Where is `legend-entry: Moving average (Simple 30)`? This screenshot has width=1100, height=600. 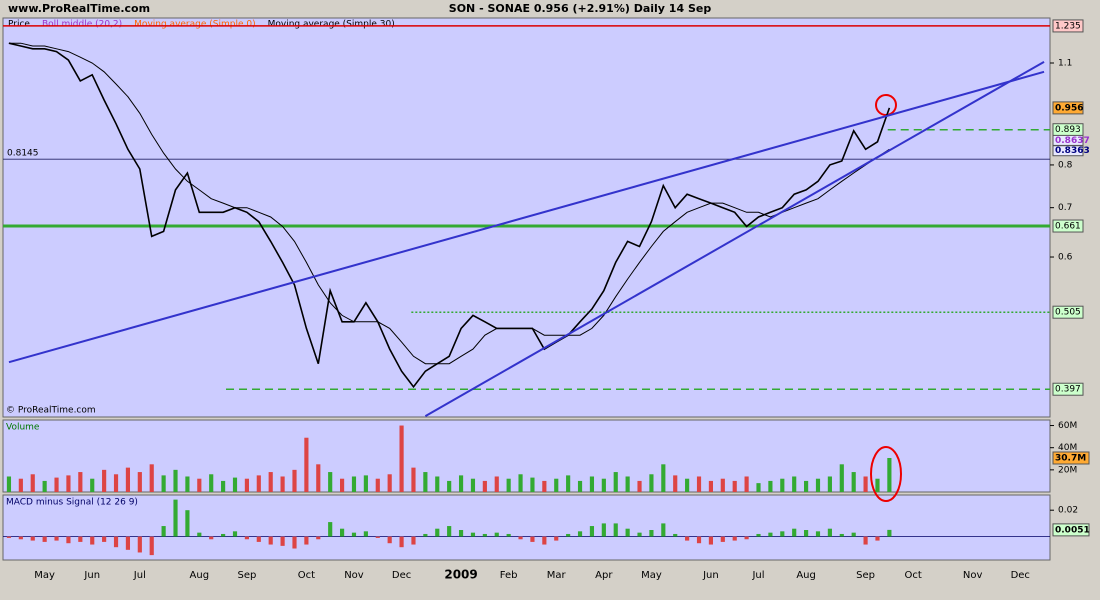 legend-entry: Moving average (Simple 30) is located at coordinates (331, 25).